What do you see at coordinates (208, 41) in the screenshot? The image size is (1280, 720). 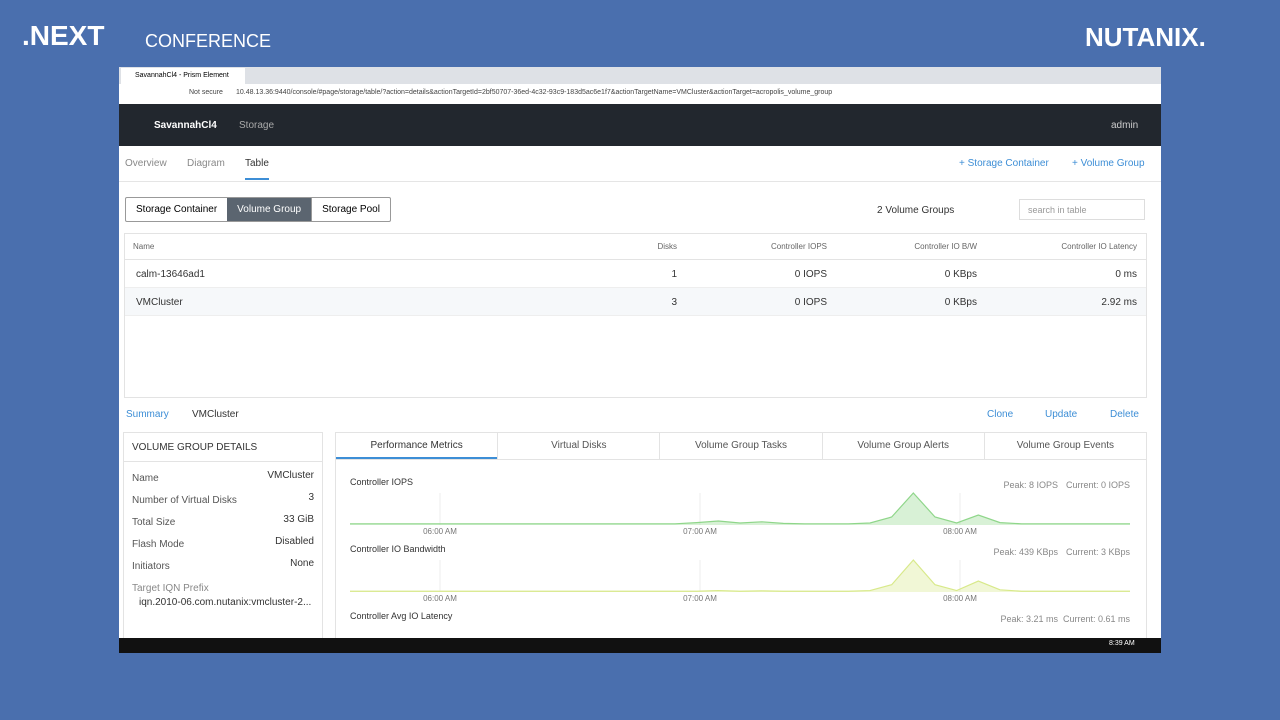 I see `conference-logo: CONFERENCE` at bounding box center [208, 41].